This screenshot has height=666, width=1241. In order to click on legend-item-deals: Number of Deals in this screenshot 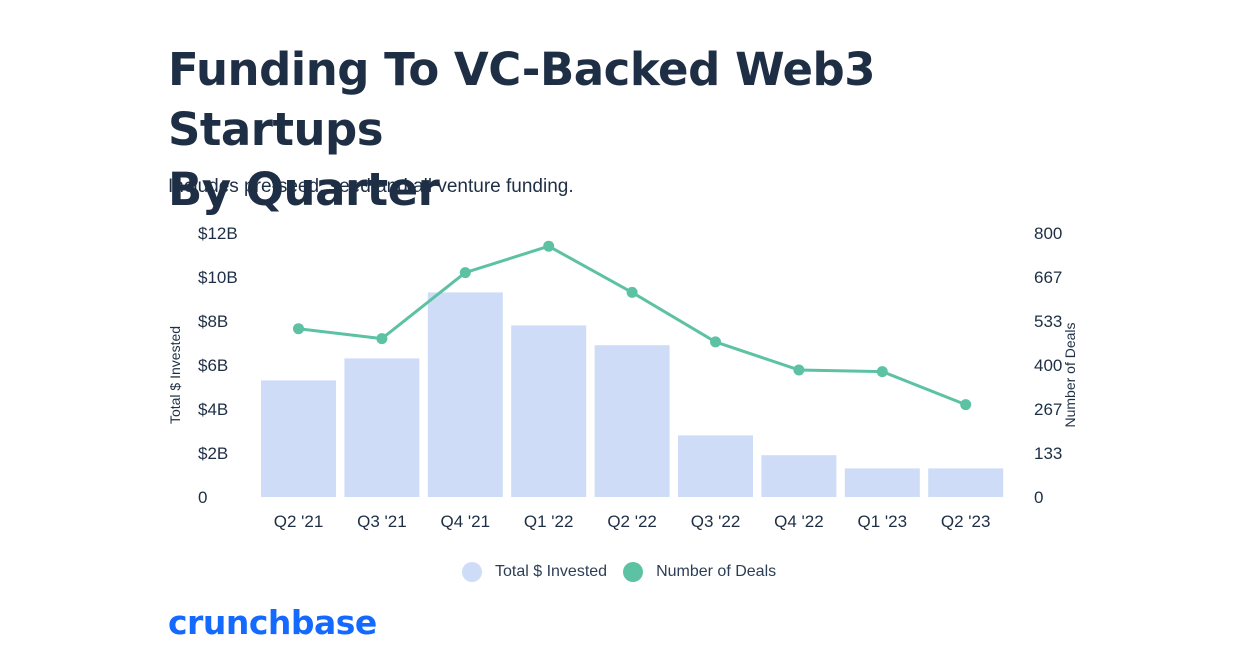, I will do `click(699, 572)`.